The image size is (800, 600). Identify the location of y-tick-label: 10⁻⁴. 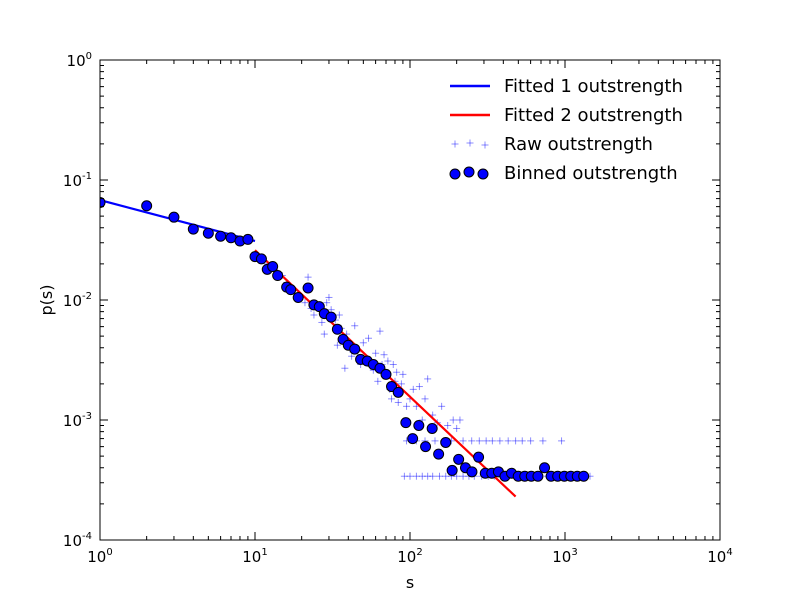
(77, 540).